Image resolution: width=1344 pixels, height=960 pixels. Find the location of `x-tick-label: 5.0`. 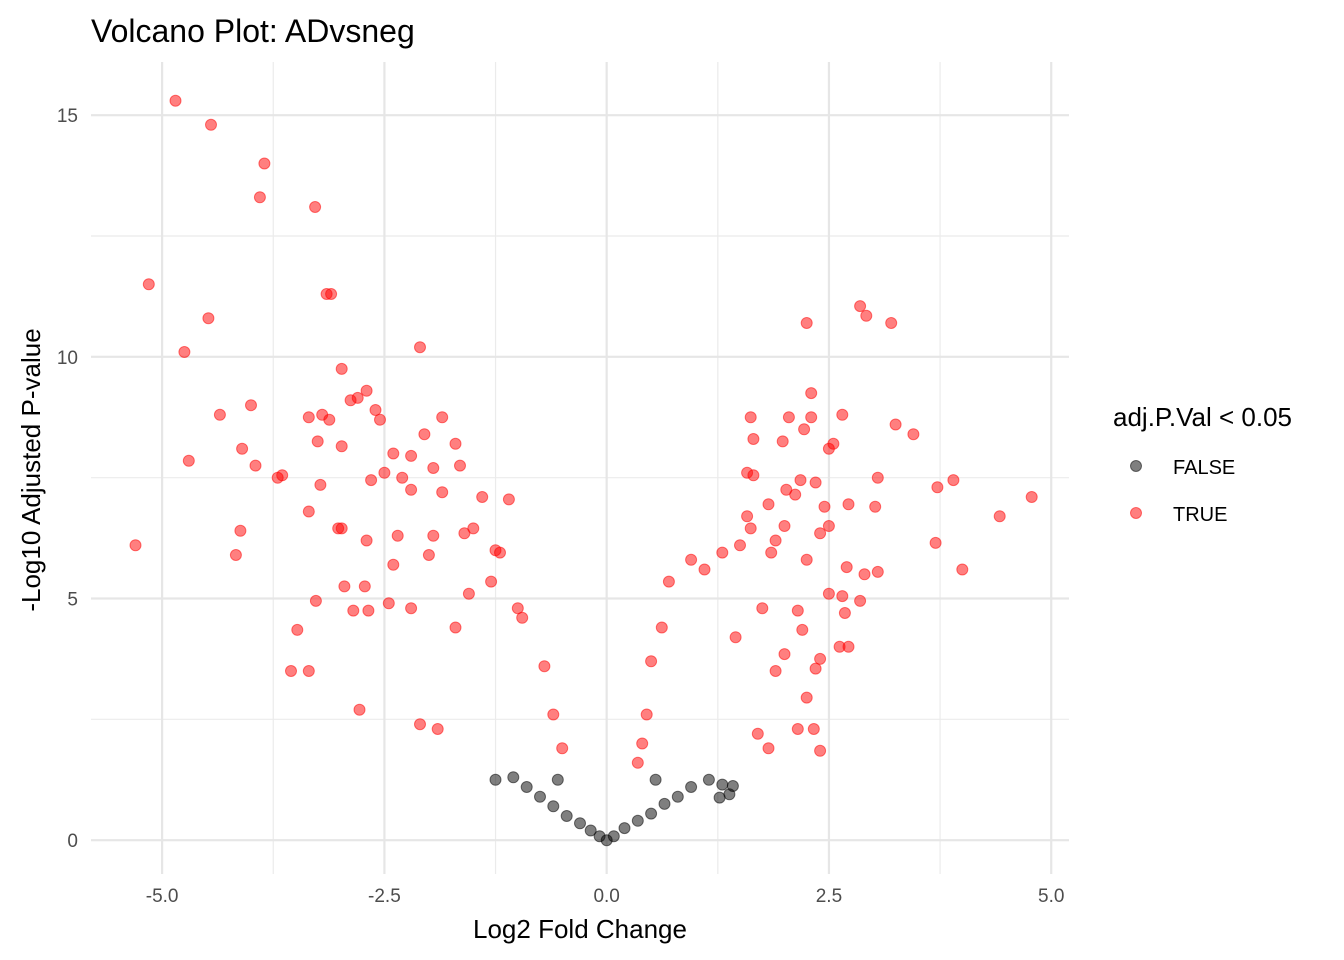

x-tick-label: 5.0 is located at coordinates (1051, 896).